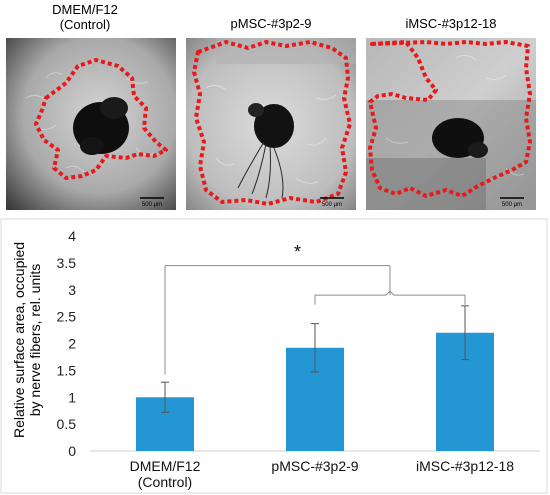 This screenshot has height=495, width=550. Describe the element at coordinates (35, 340) in the screenshot. I see `y-axis-label-line2: by nerve fibers, rel. units` at that location.